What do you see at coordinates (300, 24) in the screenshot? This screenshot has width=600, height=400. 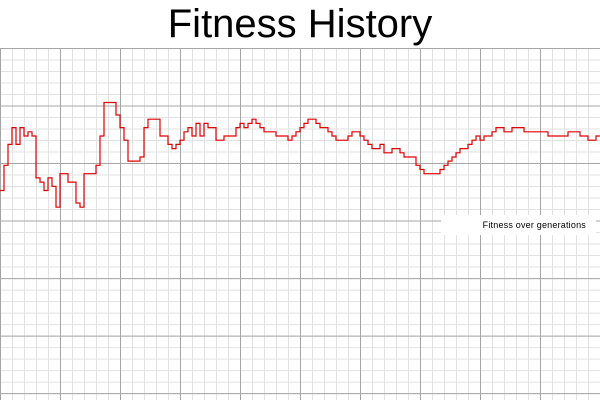 I see `chart-title: Fitness History` at bounding box center [300, 24].